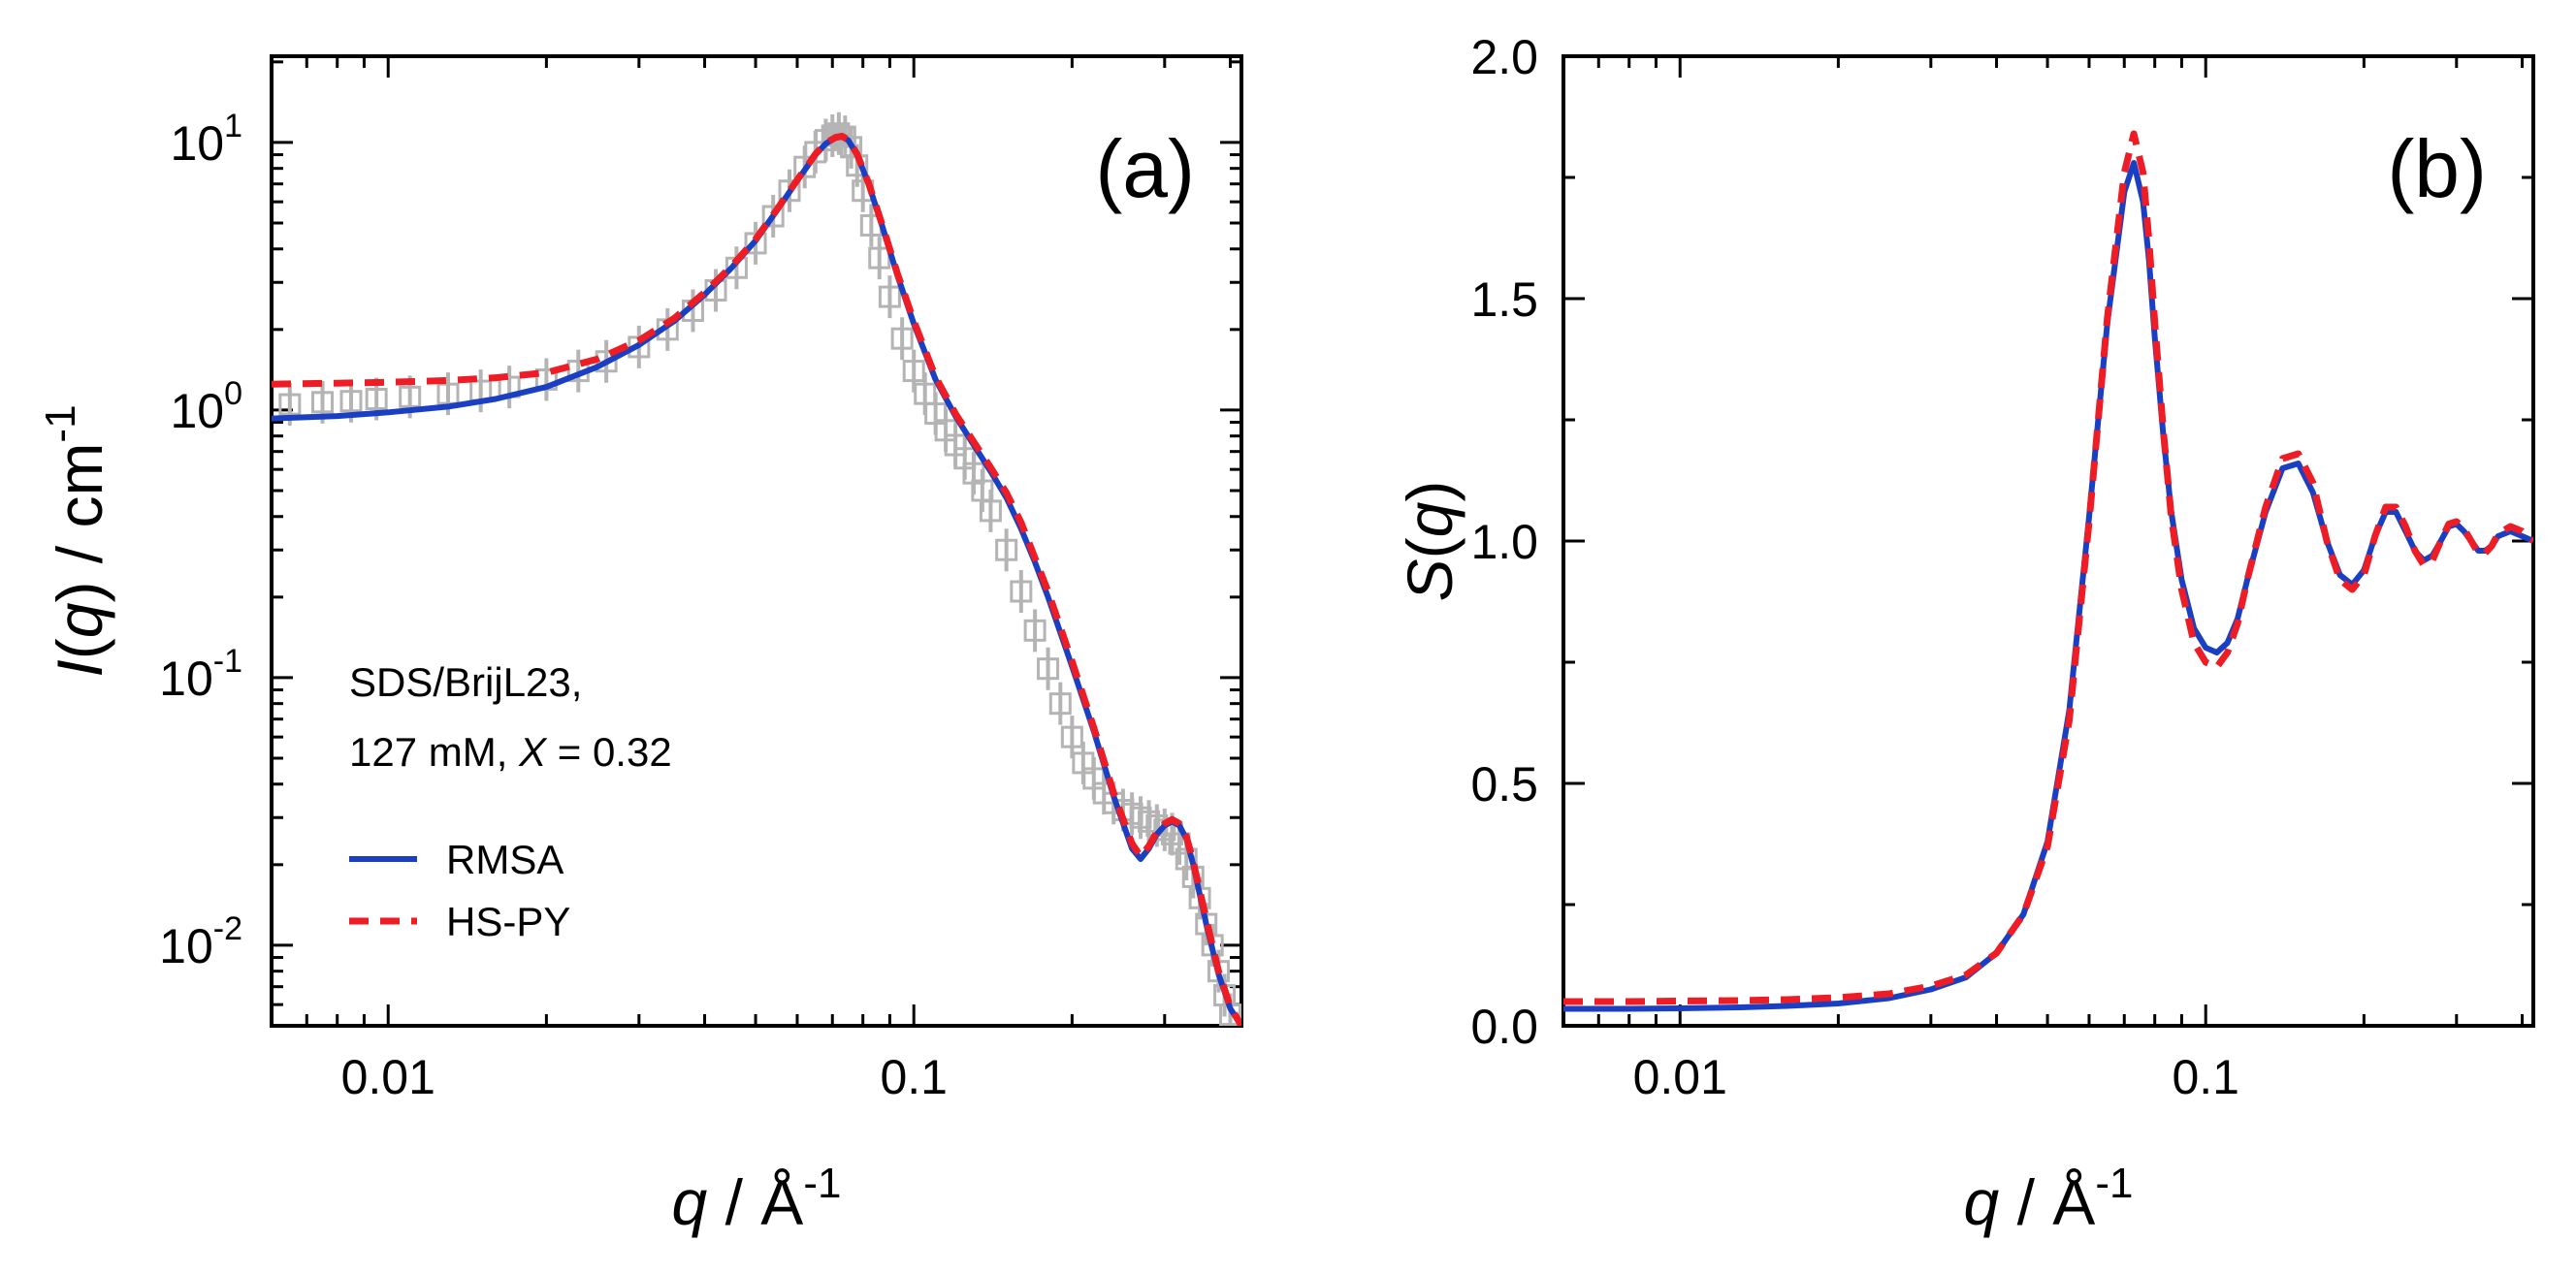 The image size is (2576, 1274). Describe the element at coordinates (510, 752) in the screenshot. I see `annotation-line-2: 127 mM, X = 0.32` at that location.